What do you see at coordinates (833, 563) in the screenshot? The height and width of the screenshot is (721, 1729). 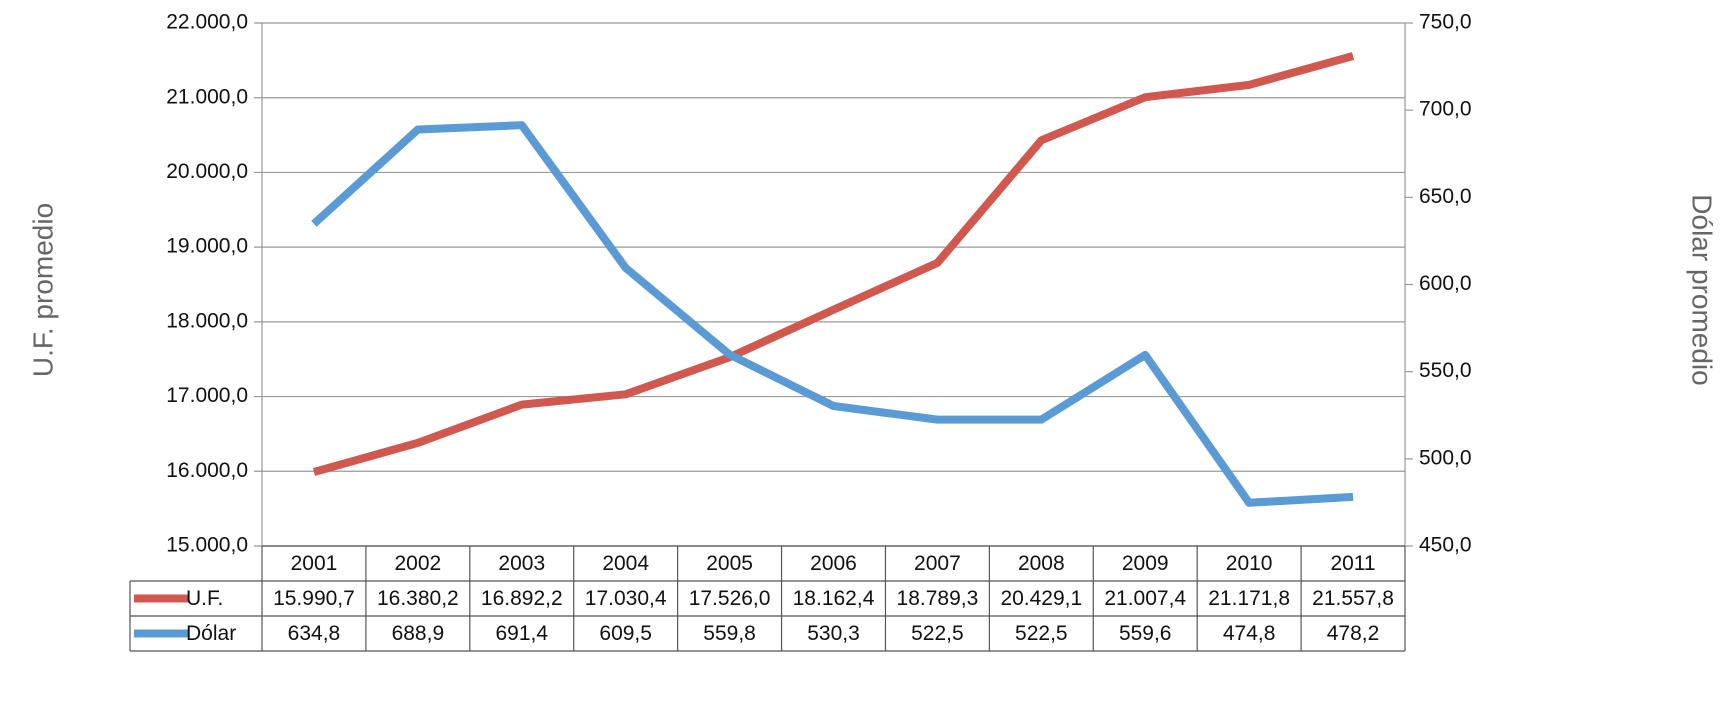 I see `x-tick-label: 2006` at bounding box center [833, 563].